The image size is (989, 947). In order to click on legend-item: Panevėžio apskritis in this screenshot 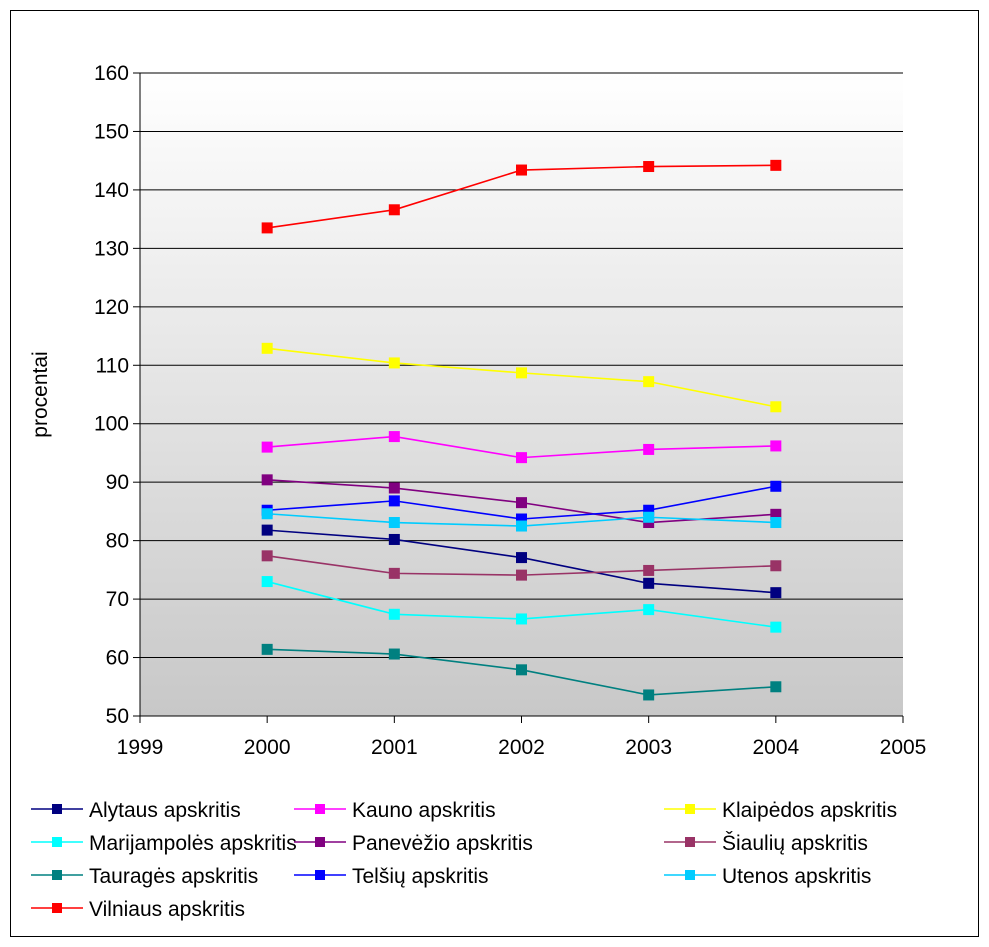, I will do `click(413, 843)`.